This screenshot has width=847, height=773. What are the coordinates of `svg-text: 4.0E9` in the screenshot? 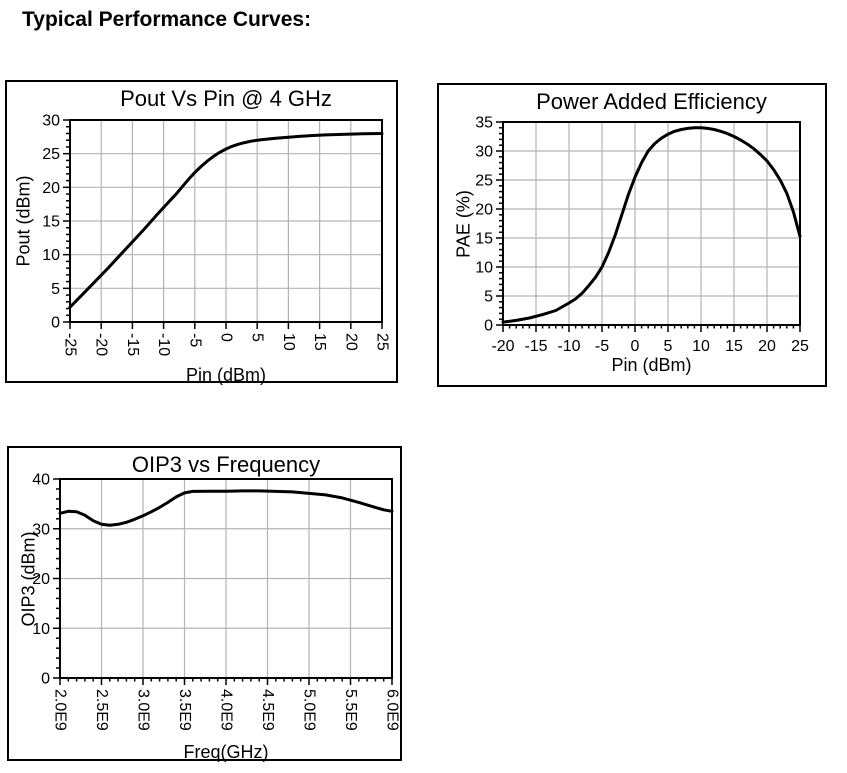 It's located at (226, 710).